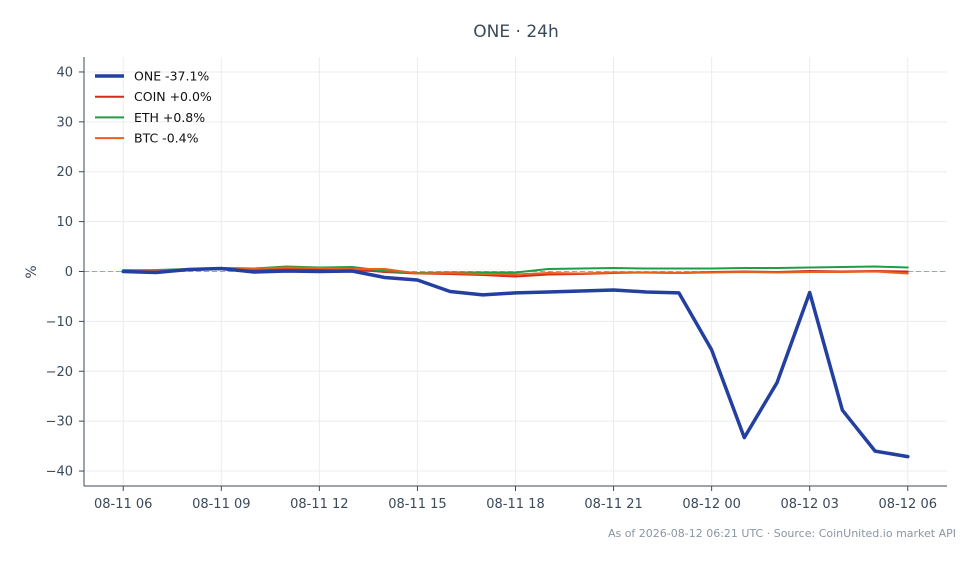  I want to click on series-line-btc, so click(515, 271).